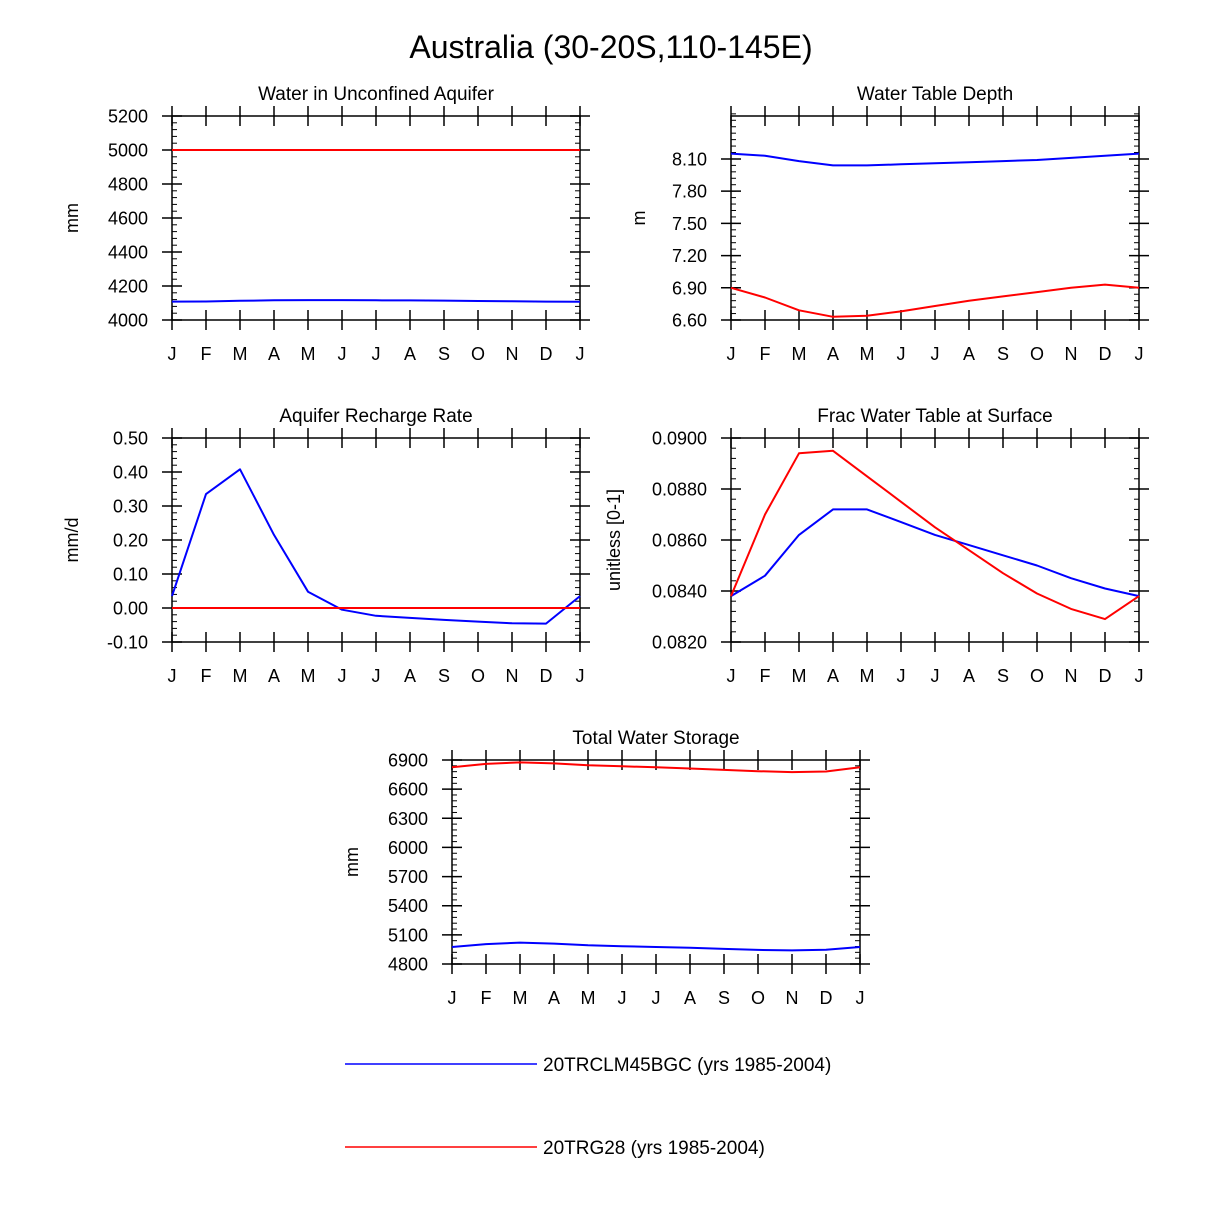 The width and height of the screenshot is (1222, 1222). What do you see at coordinates (127, 643) in the screenshot?
I see `y-tick-label: -0.10` at bounding box center [127, 643].